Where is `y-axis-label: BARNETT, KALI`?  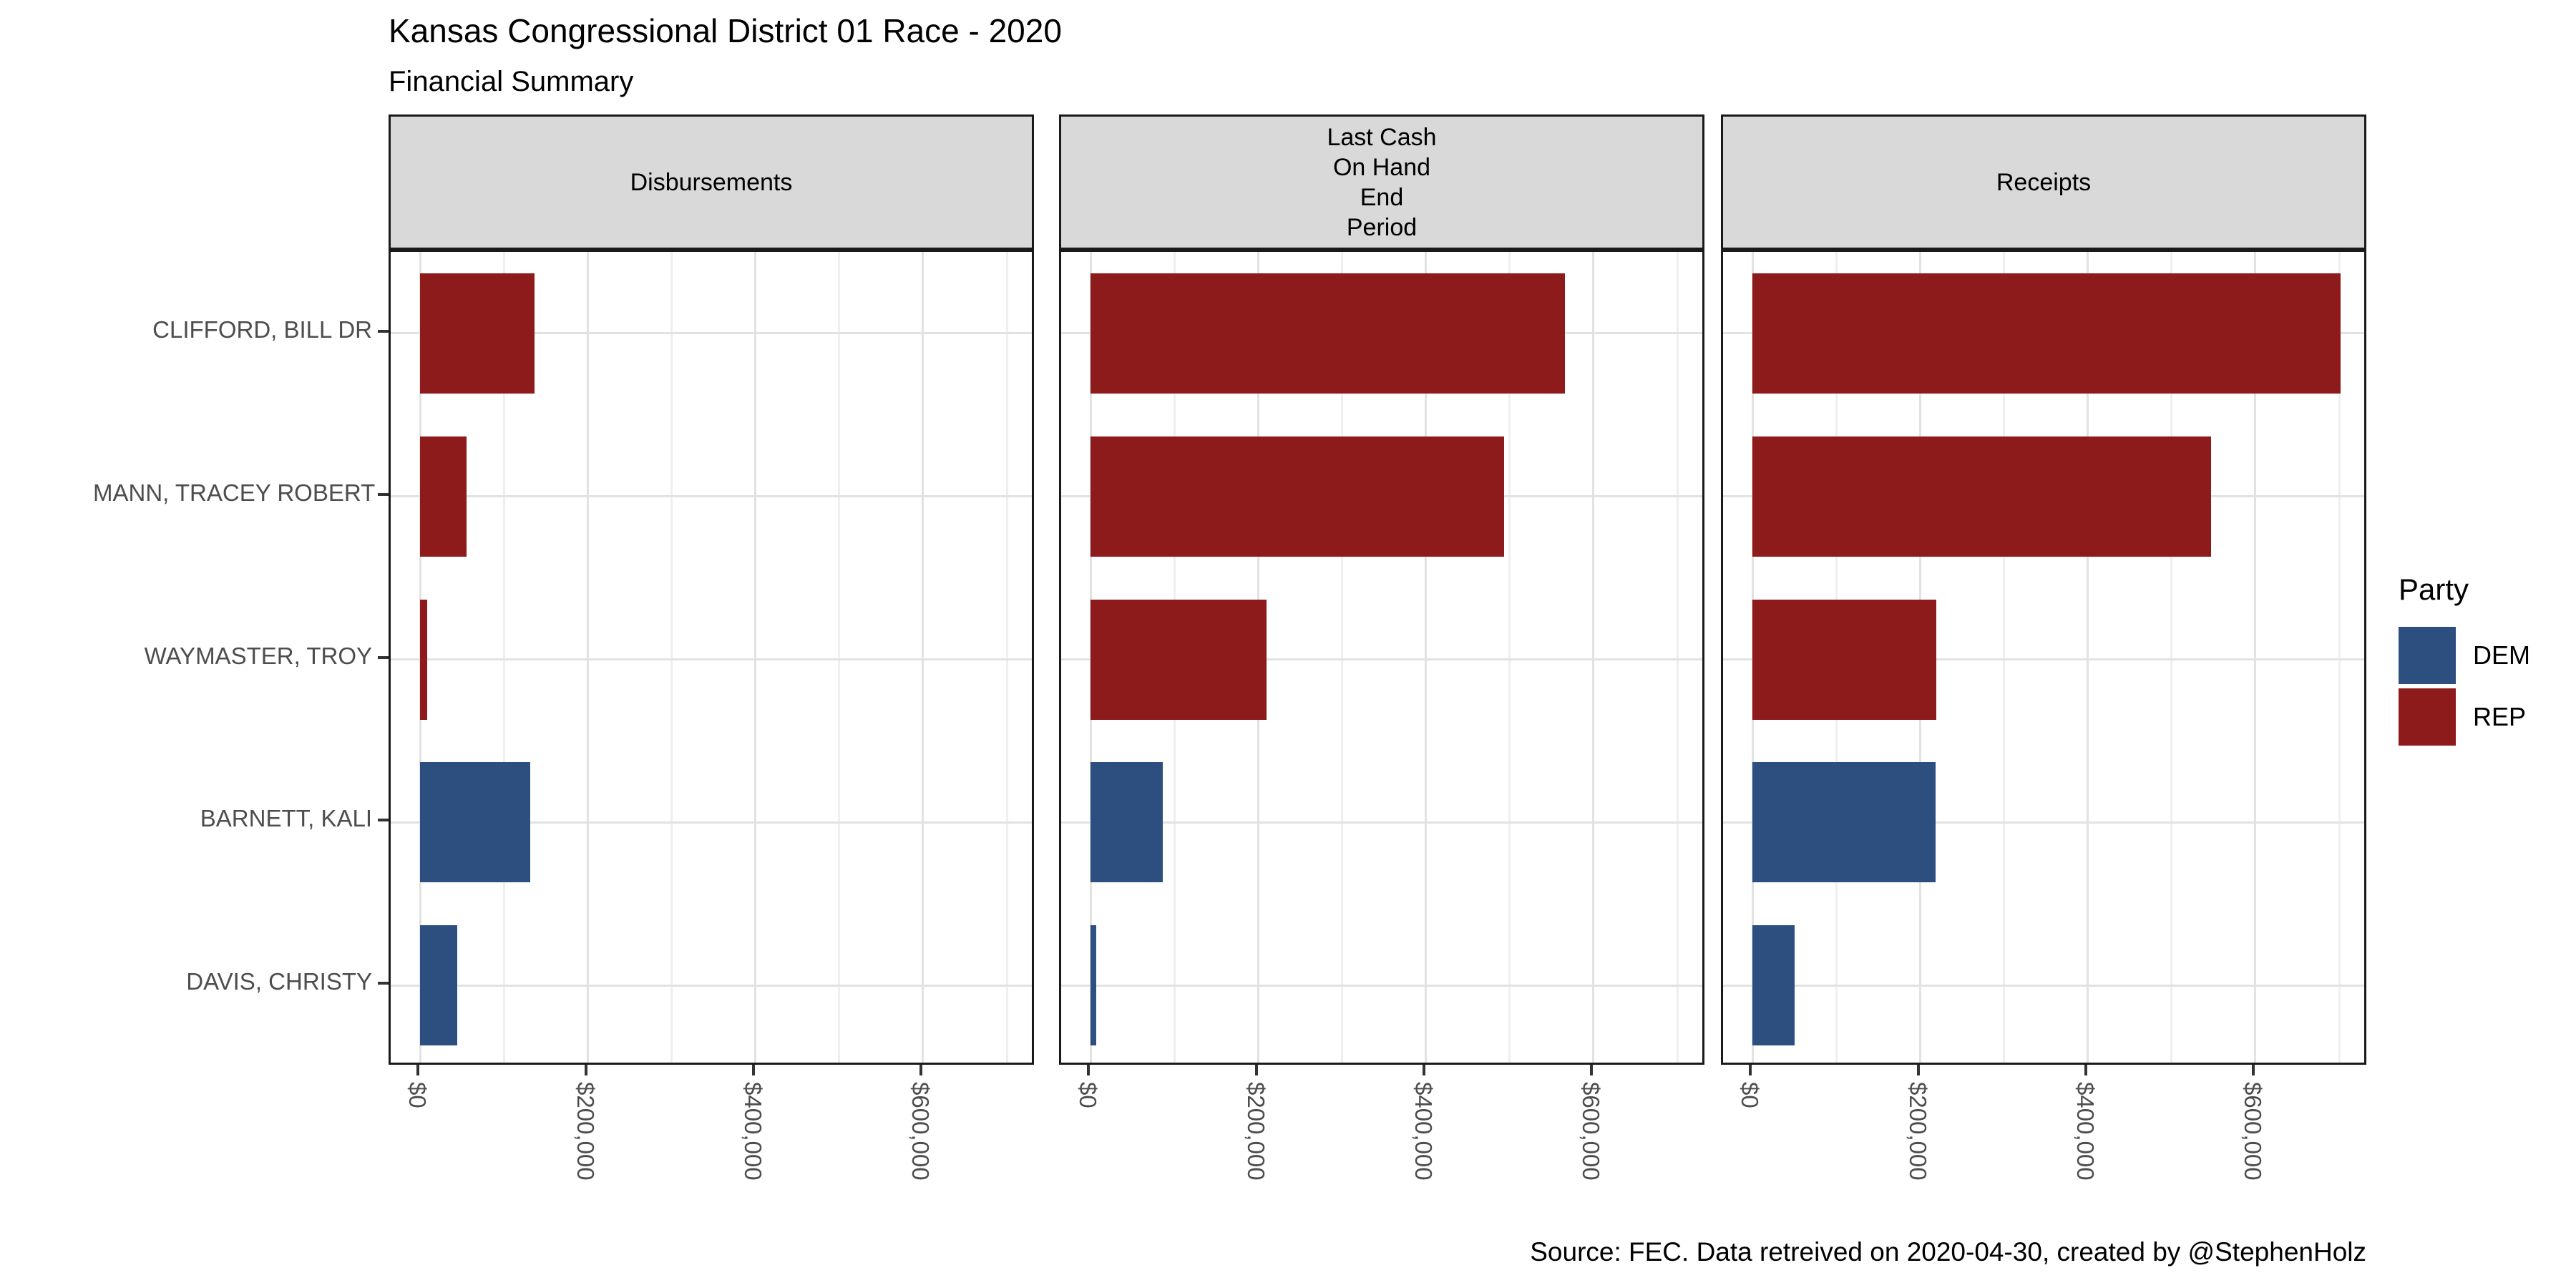 y-axis-label: BARNETT, KALI is located at coordinates (286, 818).